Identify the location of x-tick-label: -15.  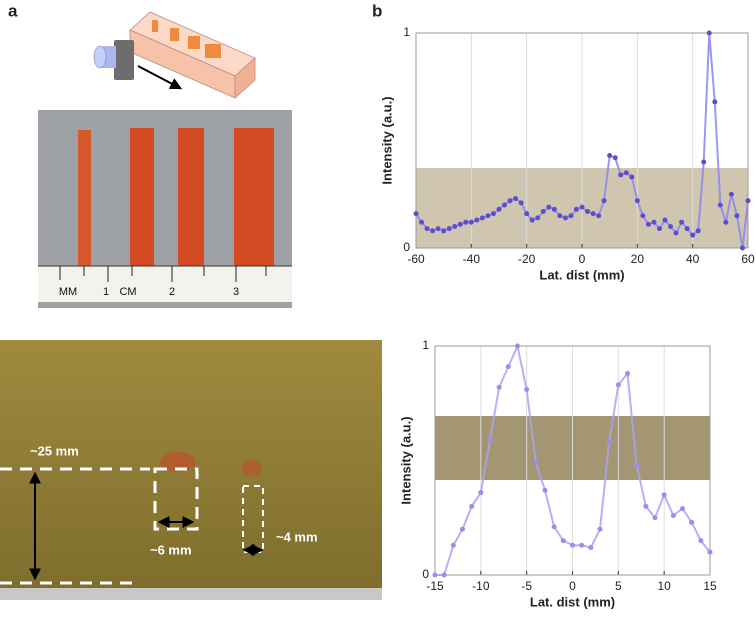
(435, 586).